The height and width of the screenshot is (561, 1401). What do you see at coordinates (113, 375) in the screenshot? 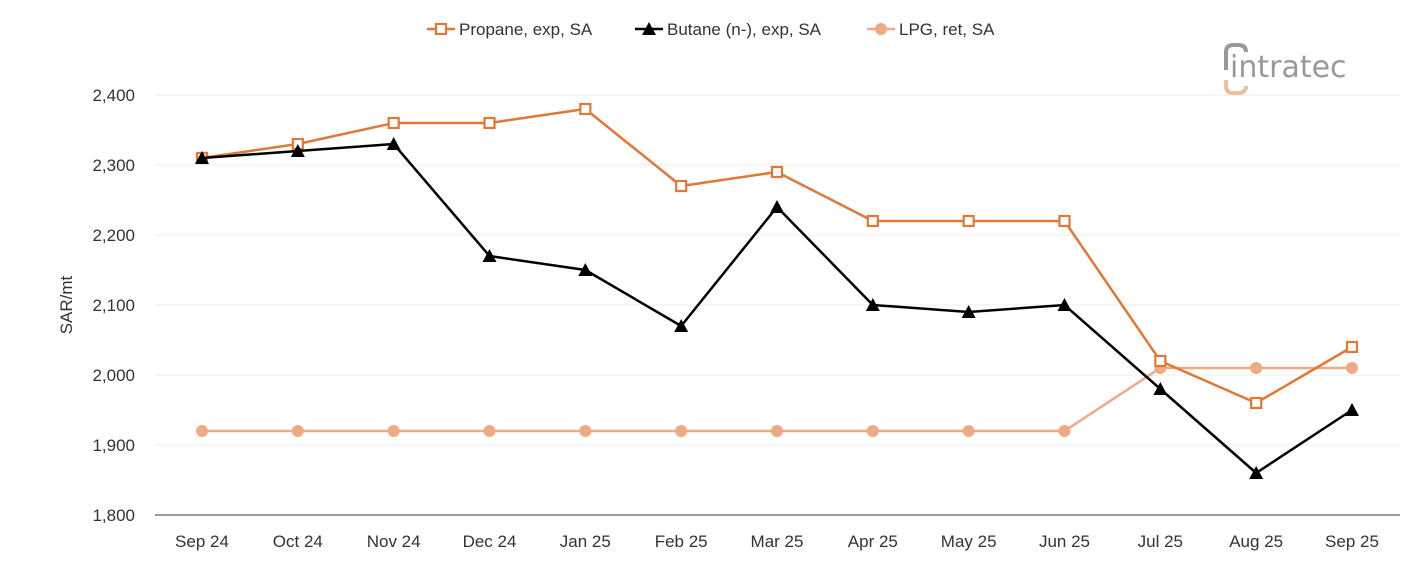
I see `y-tick-label: 2,000` at bounding box center [113, 375].